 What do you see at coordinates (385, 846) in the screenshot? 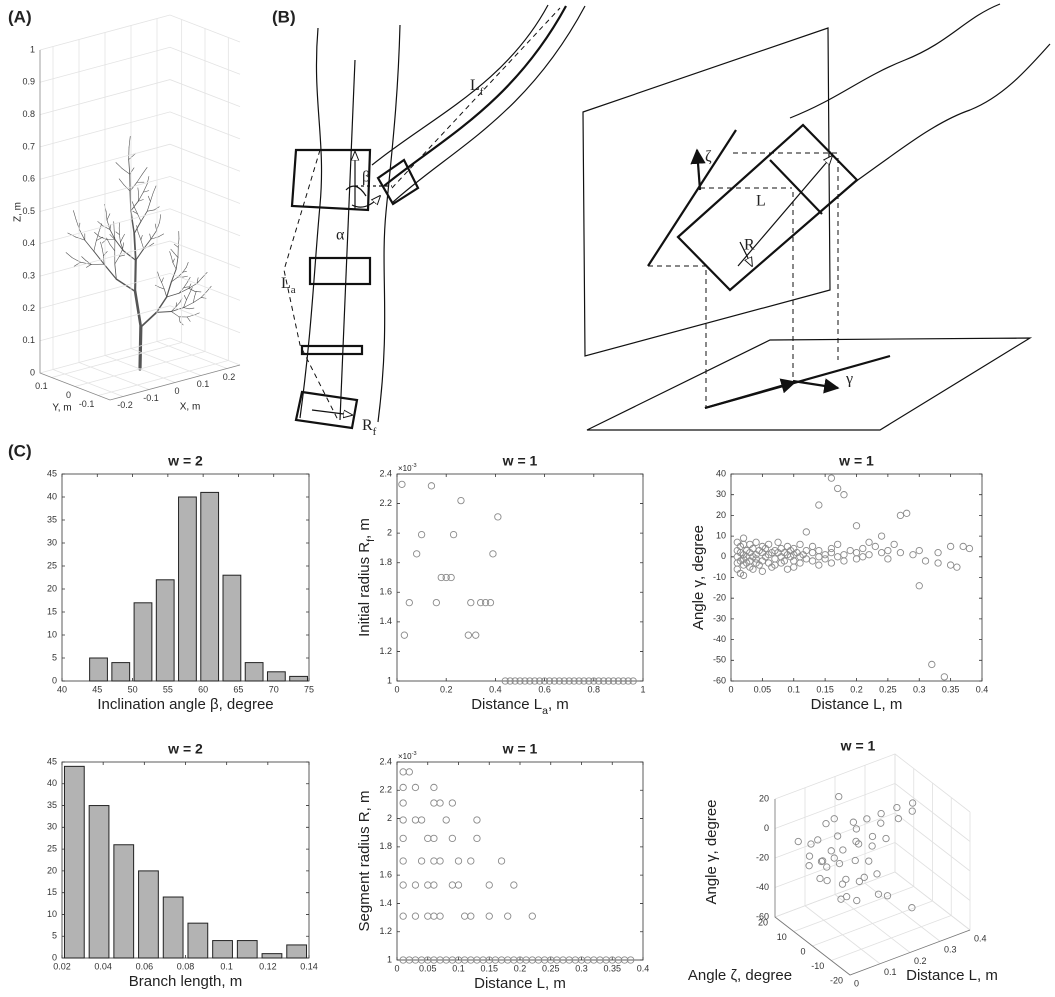
I see `y-tick-label: 1.8` at bounding box center [385, 846].